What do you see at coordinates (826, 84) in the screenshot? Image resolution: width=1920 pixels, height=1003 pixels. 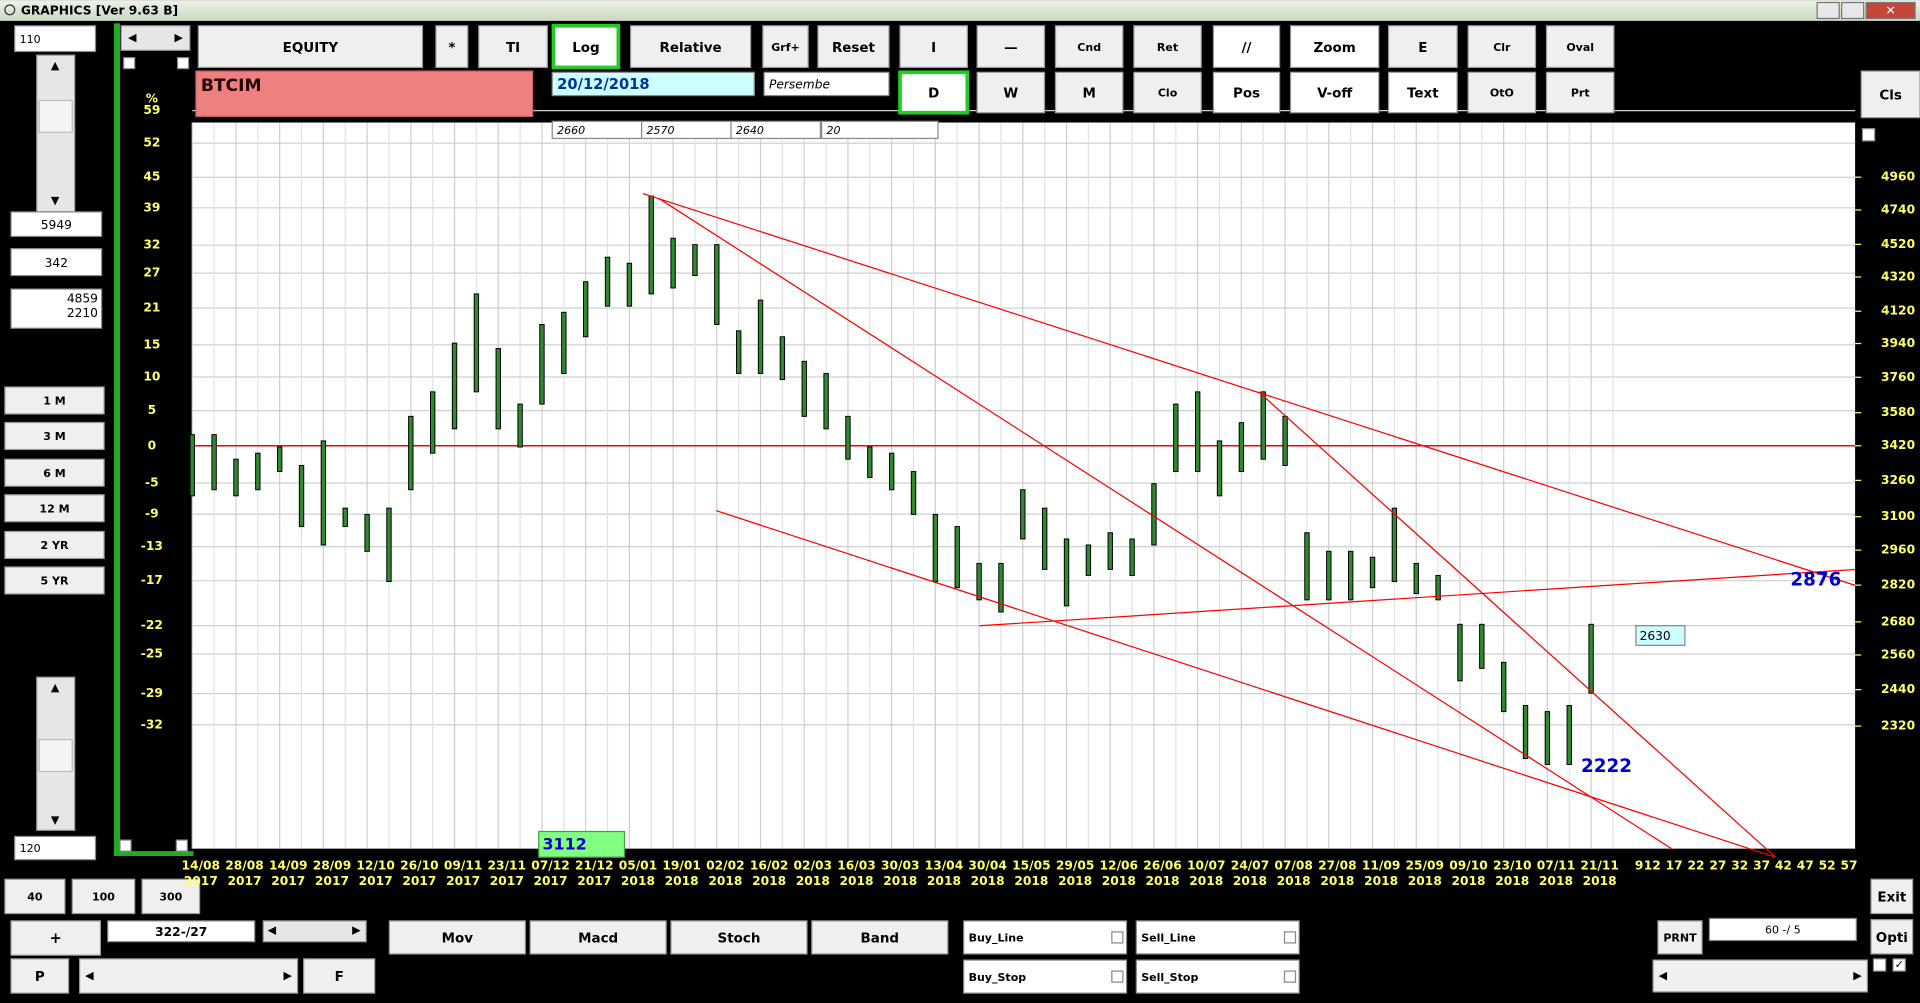 I see `day-field` at bounding box center [826, 84].